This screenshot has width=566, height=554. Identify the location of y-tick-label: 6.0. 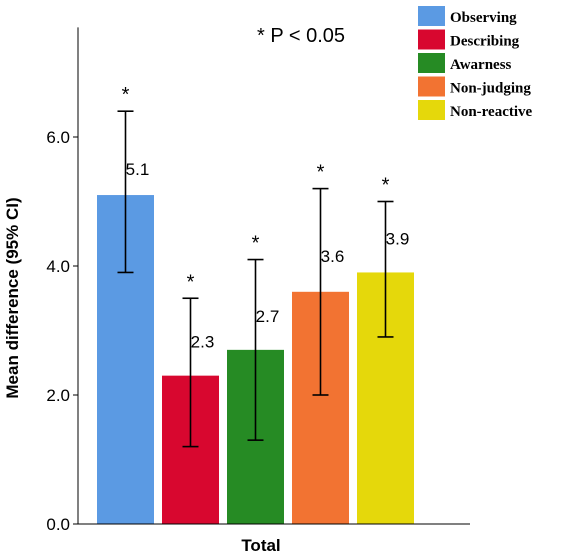
(58, 137).